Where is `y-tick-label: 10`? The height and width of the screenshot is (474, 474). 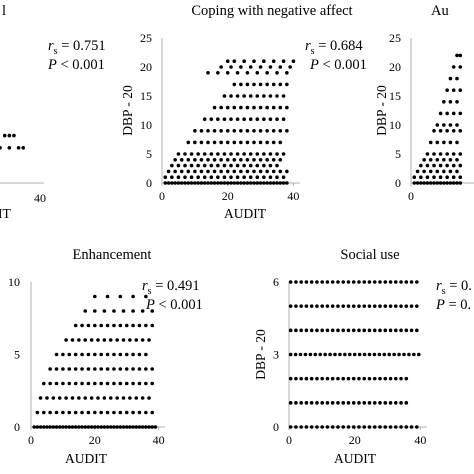
y-tick-label: 10 is located at coordinates (146, 125).